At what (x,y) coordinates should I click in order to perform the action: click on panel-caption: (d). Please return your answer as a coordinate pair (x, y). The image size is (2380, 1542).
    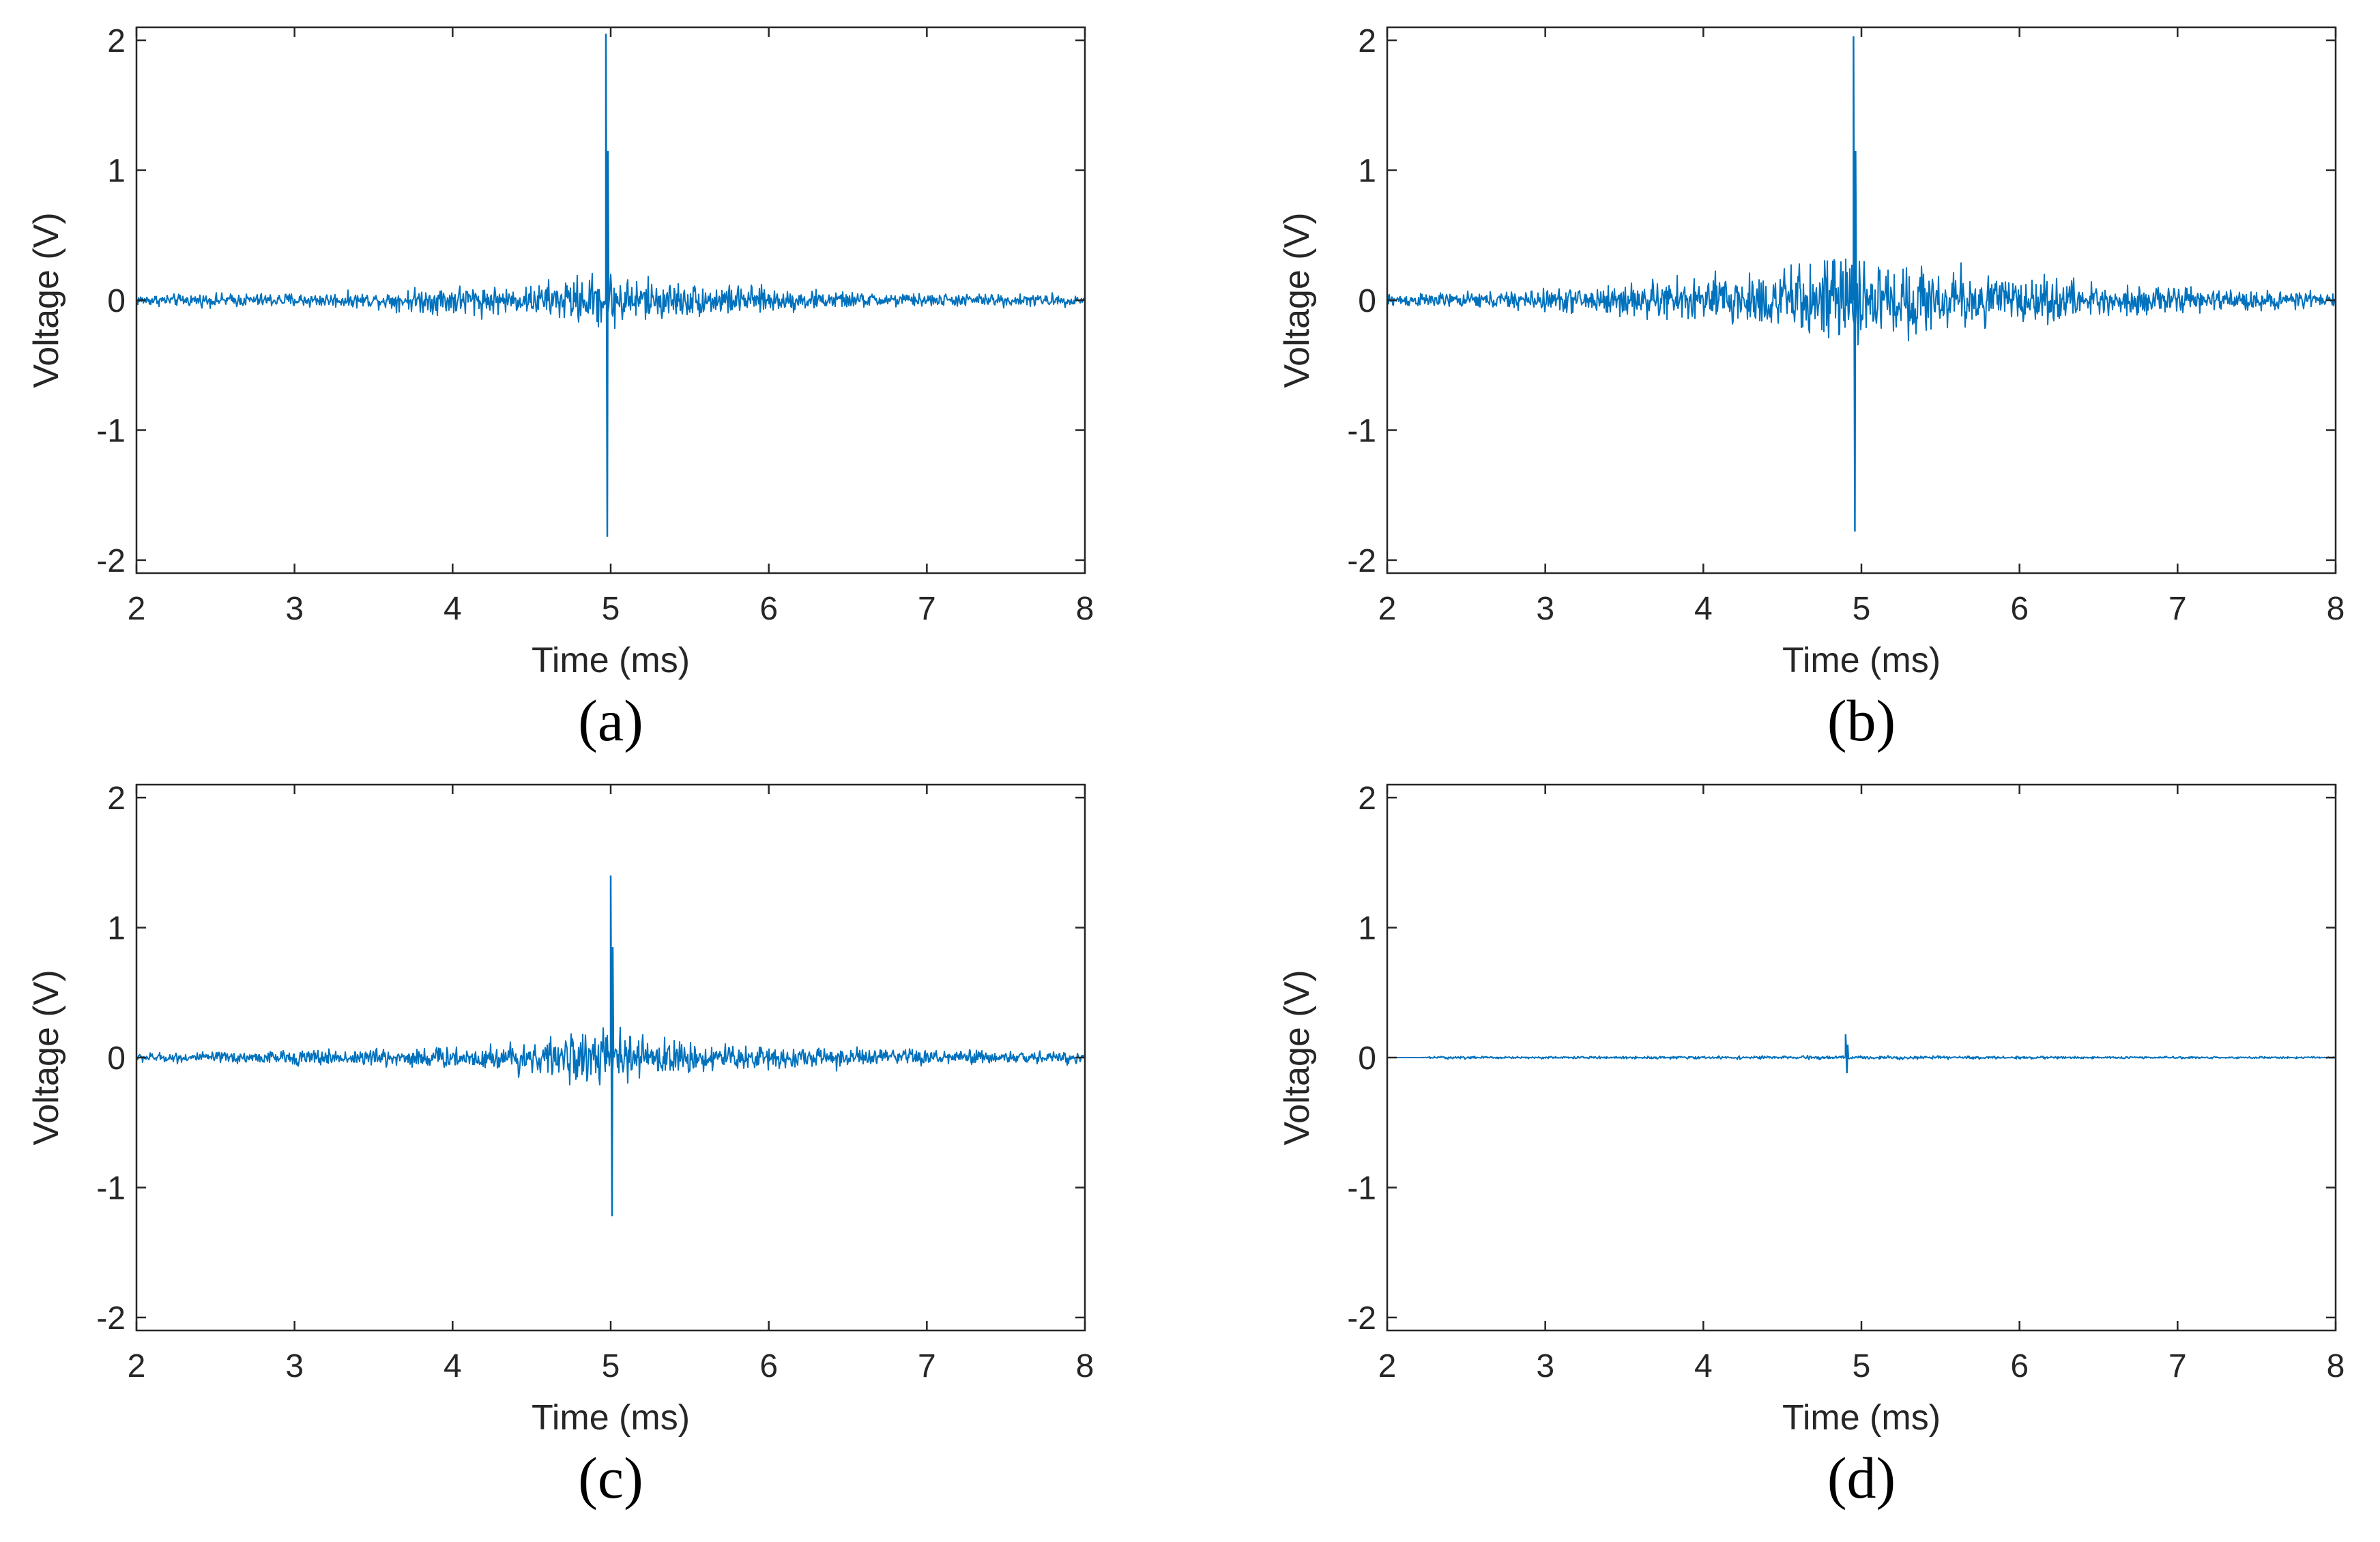
    Looking at the image, I should click on (1861, 1478).